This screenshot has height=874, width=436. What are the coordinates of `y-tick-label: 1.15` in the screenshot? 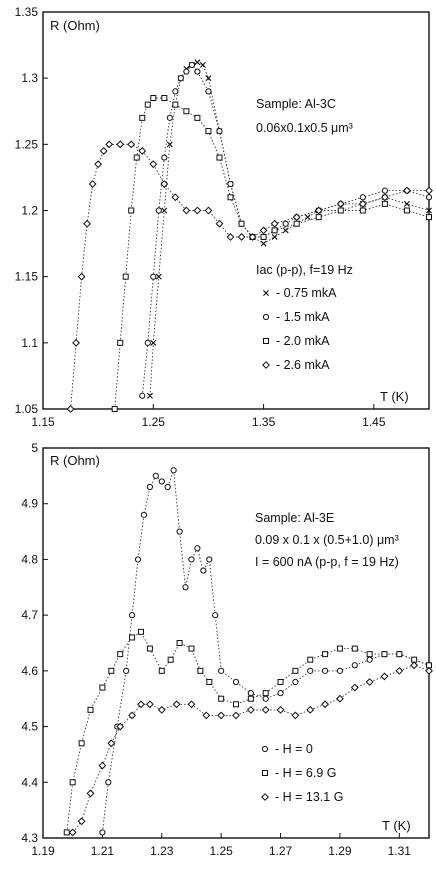 It's located at (27, 277).